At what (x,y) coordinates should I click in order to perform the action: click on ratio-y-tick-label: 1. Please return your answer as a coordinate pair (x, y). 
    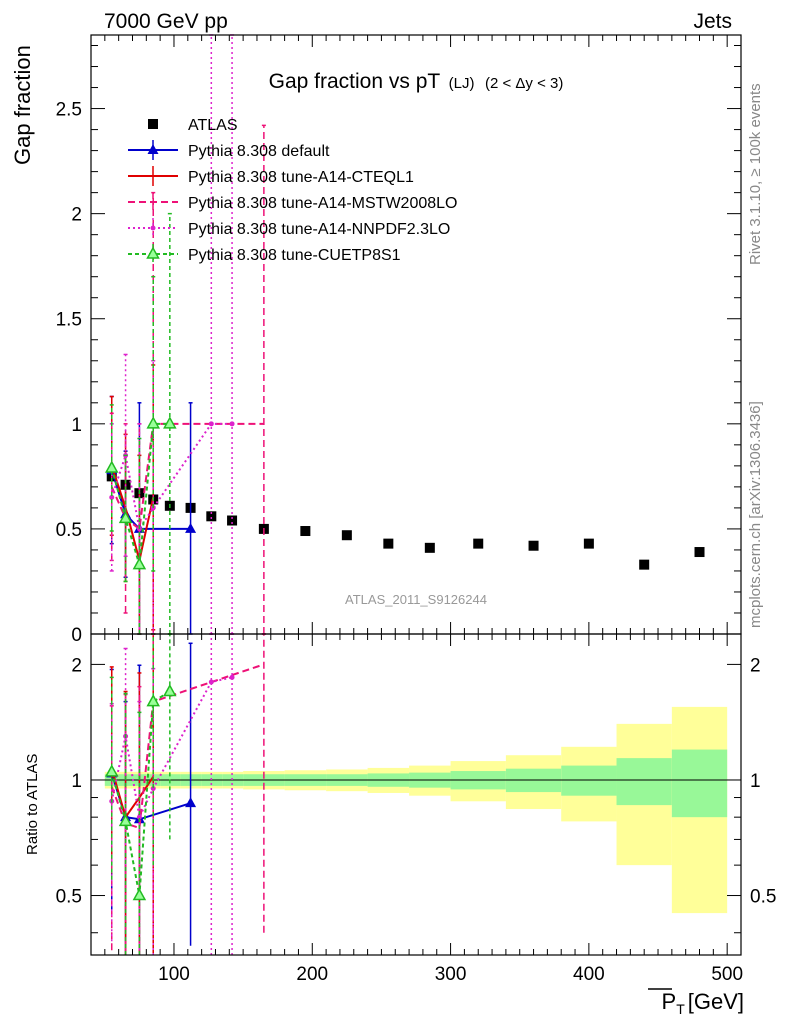
    Looking at the image, I should click on (76, 781).